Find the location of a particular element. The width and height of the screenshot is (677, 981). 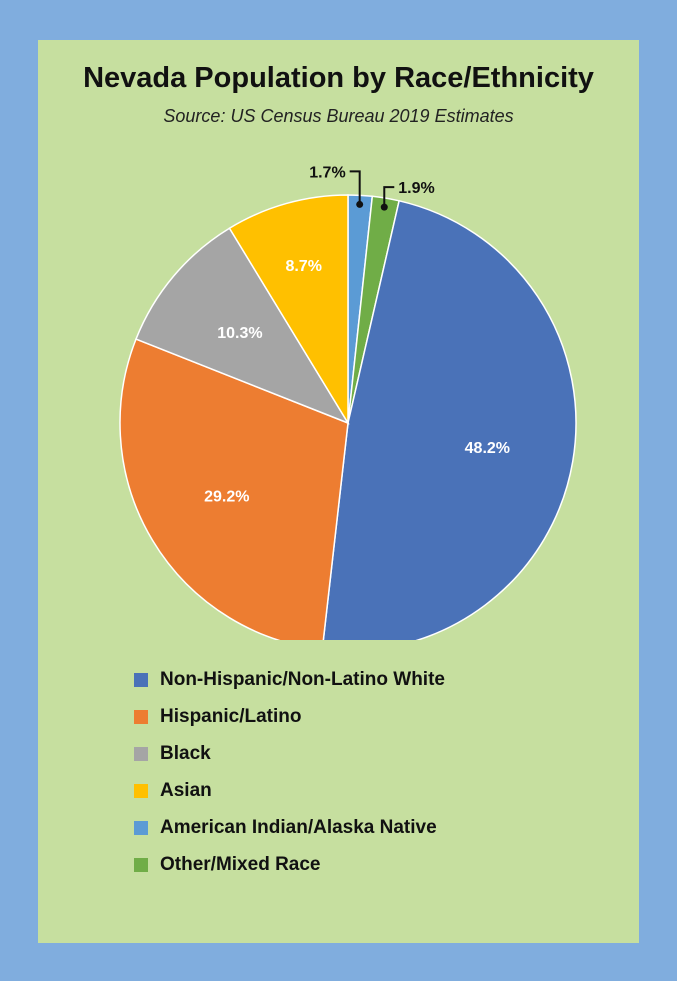

legend-label: American Indian/Alaska Native is located at coordinates (298, 827).